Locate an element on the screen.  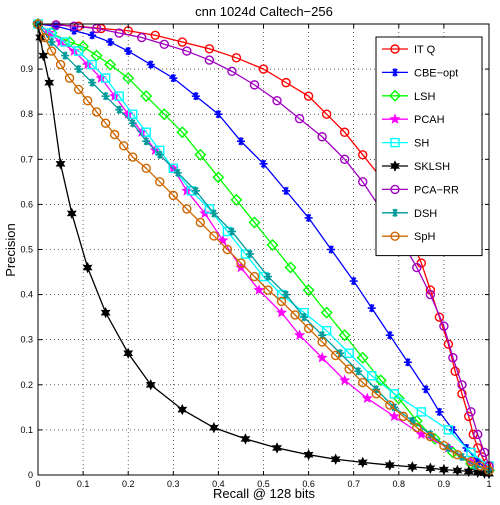
x-tick-label: 0.4 is located at coordinates (218, 484).